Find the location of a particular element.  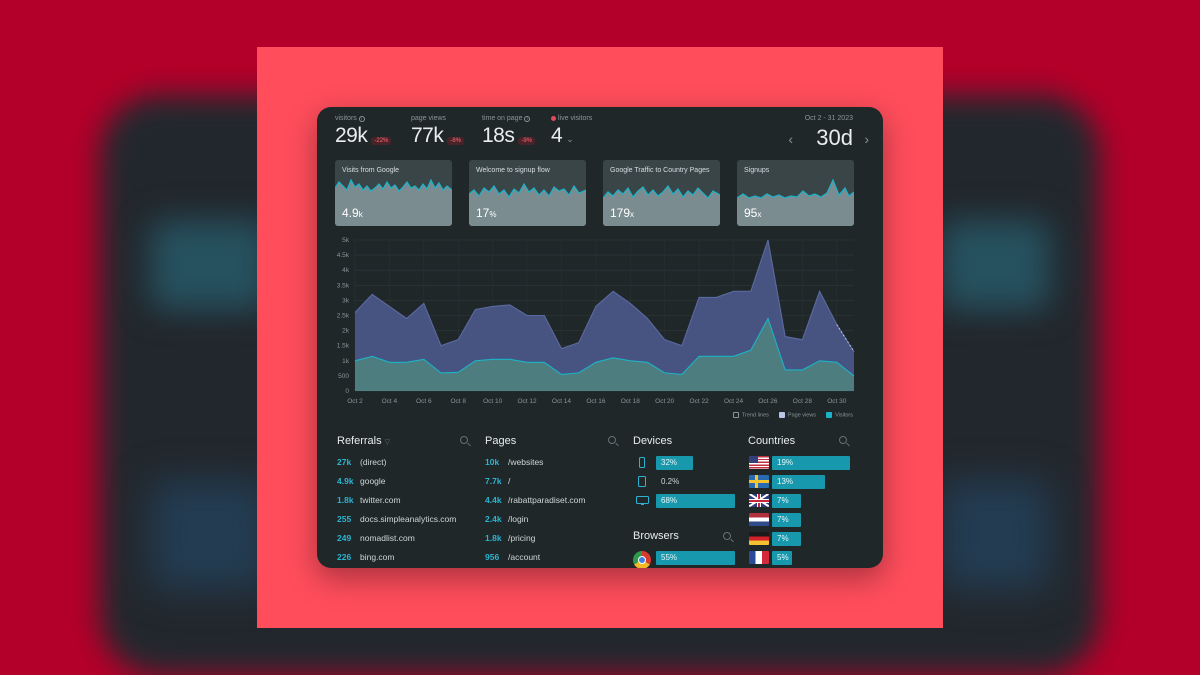

period-selector: 30d is located at coordinates (834, 137).